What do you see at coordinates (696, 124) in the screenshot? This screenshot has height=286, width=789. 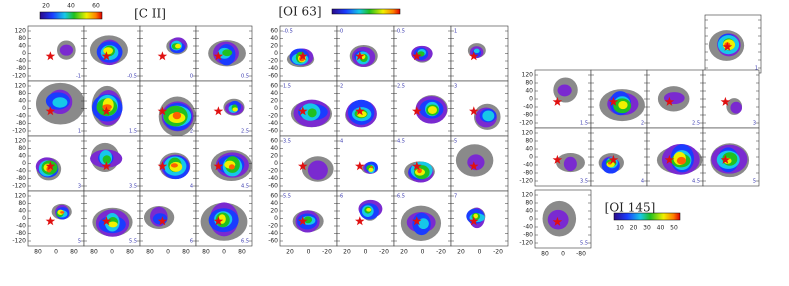 I see `panel-label: 2.5` at bounding box center [696, 124].